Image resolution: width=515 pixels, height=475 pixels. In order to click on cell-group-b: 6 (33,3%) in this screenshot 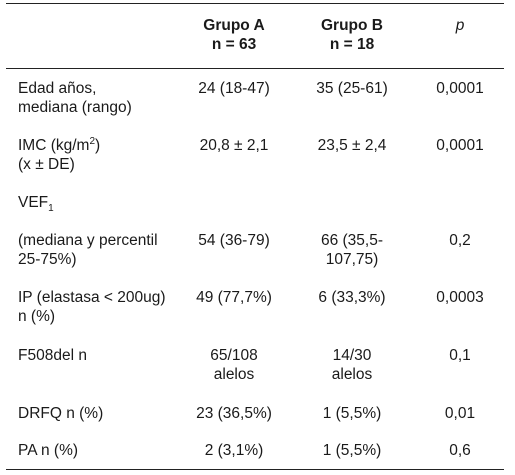, I will do `click(352, 297)`.